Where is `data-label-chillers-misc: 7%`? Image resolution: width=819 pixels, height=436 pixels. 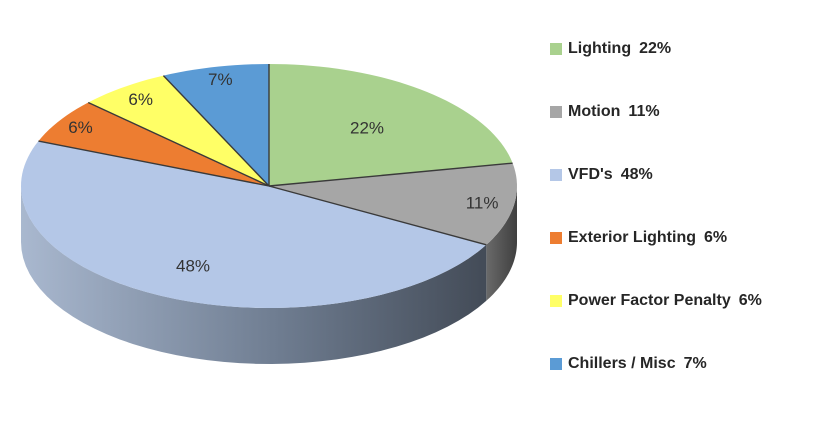 data-label-chillers-misc: 7% is located at coordinates (220, 79).